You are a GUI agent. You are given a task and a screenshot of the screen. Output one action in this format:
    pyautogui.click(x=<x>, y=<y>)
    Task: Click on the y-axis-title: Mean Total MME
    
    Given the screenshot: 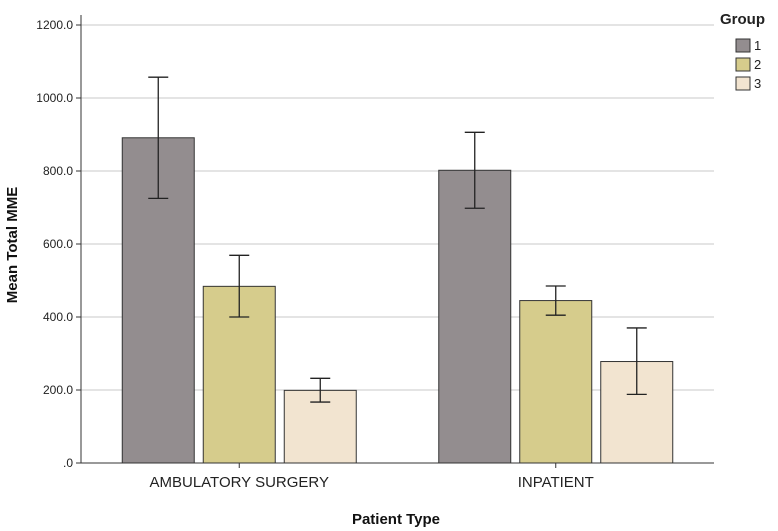 What is the action you would take?
    pyautogui.click(x=12, y=245)
    